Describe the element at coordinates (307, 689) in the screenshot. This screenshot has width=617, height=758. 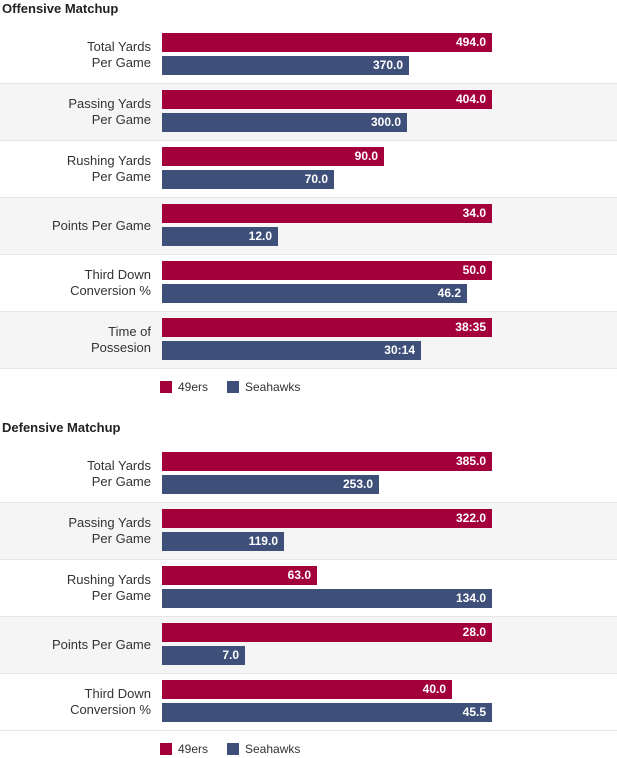
I see `bar-49ers: 40.0` at that location.